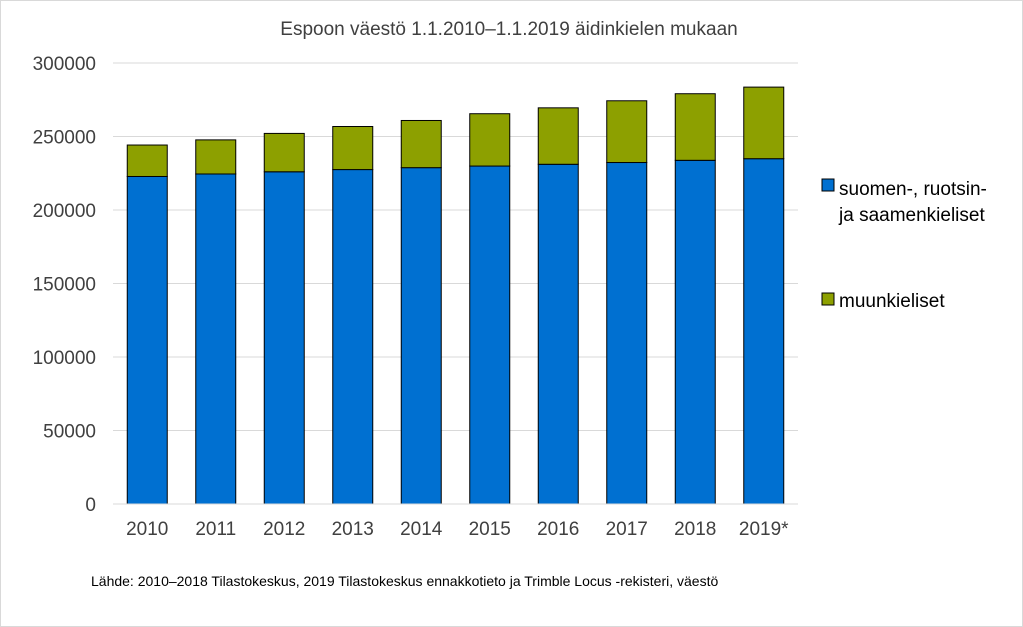  Describe the element at coordinates (892, 301) in the screenshot. I see `legend-label-muunkieliset-line-1: muunkieliset` at that location.